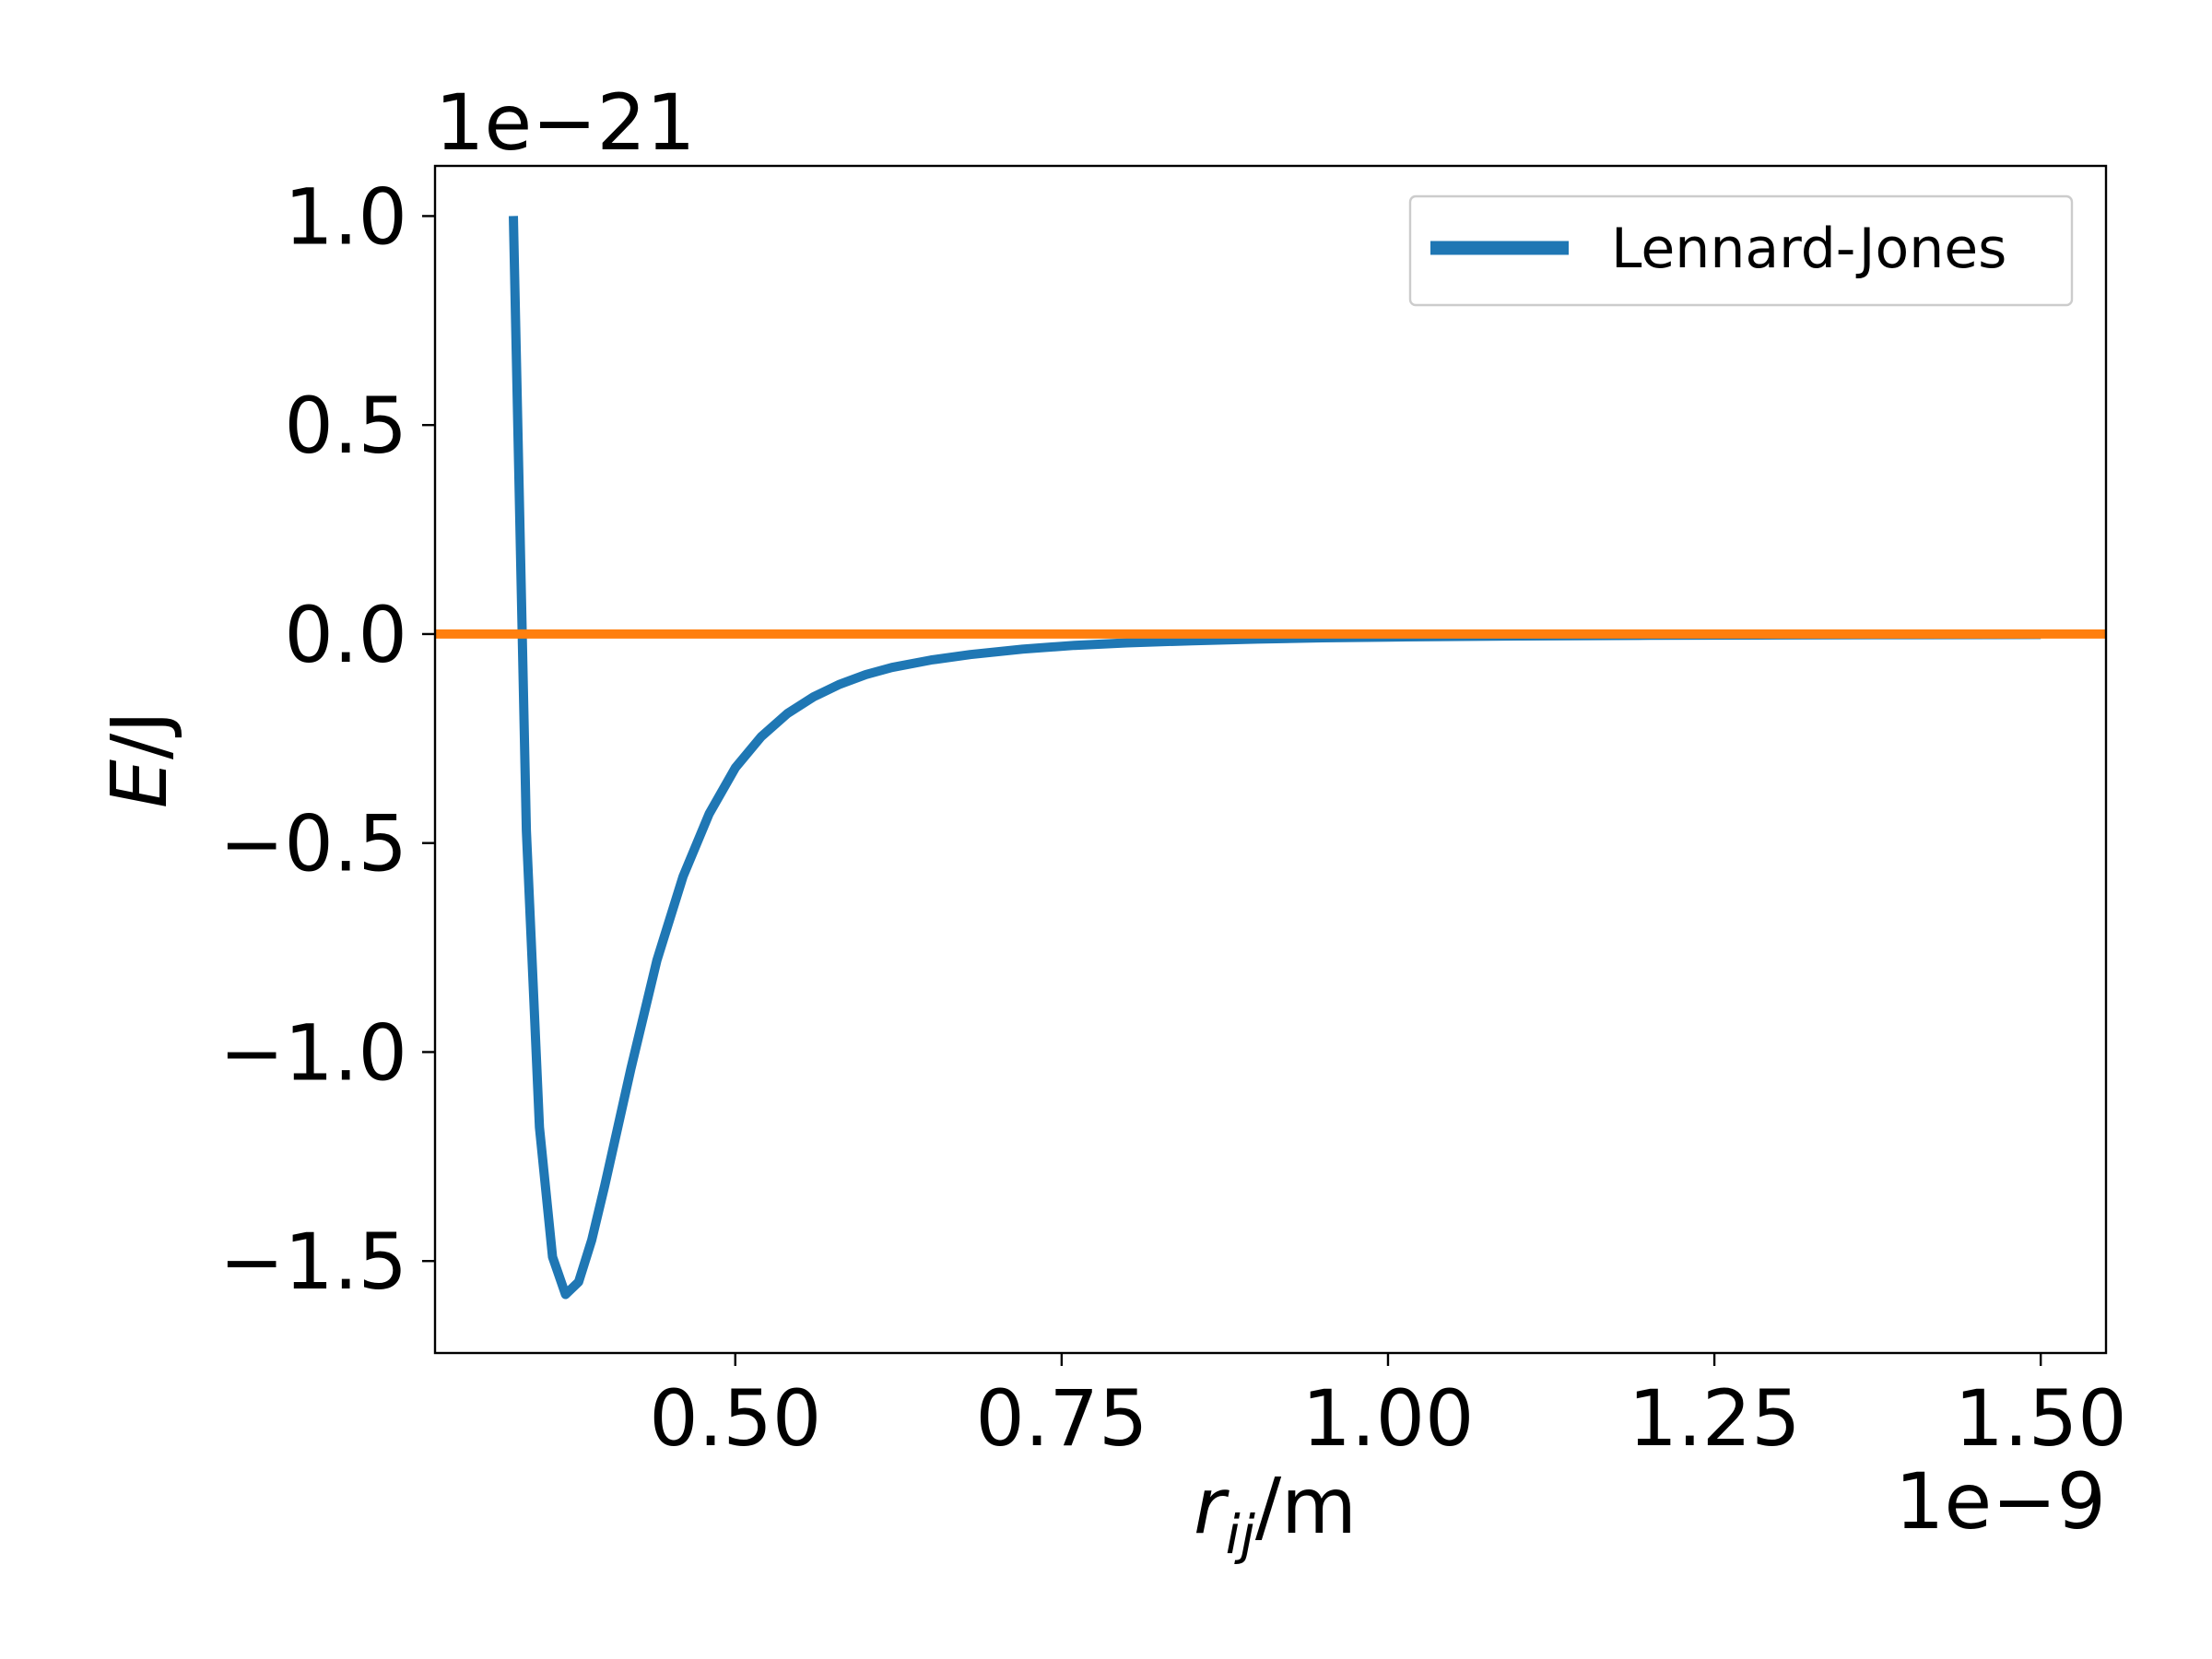 The height and width of the screenshot is (1659, 2212). I want to click on y-tick-label: −1.5, so click(313, 1262).